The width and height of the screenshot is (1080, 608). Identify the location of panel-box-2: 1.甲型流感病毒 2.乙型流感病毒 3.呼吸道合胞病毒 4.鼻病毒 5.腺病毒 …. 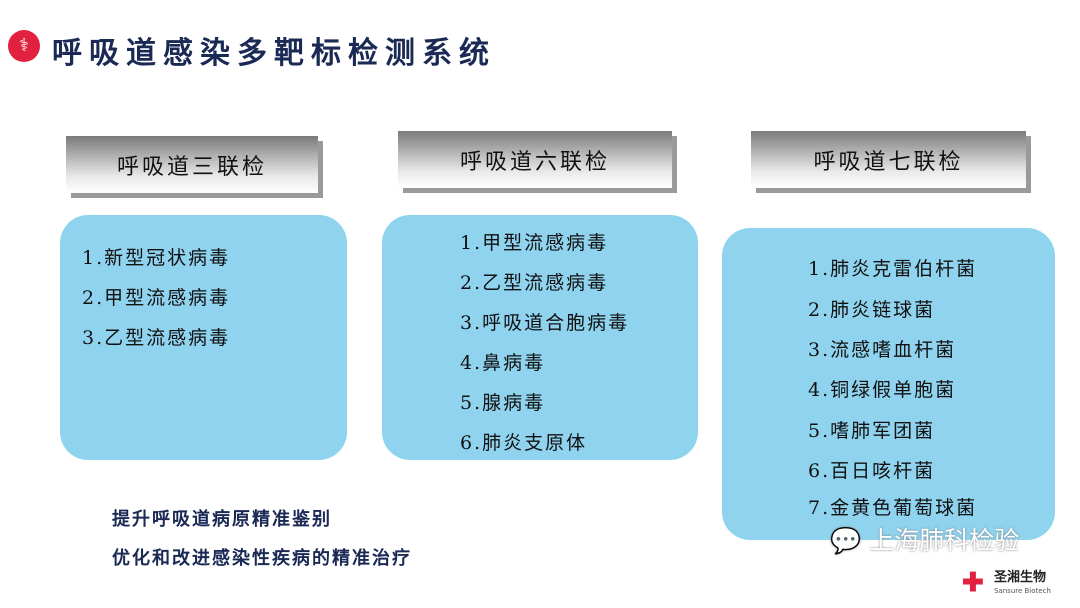
(540, 337).